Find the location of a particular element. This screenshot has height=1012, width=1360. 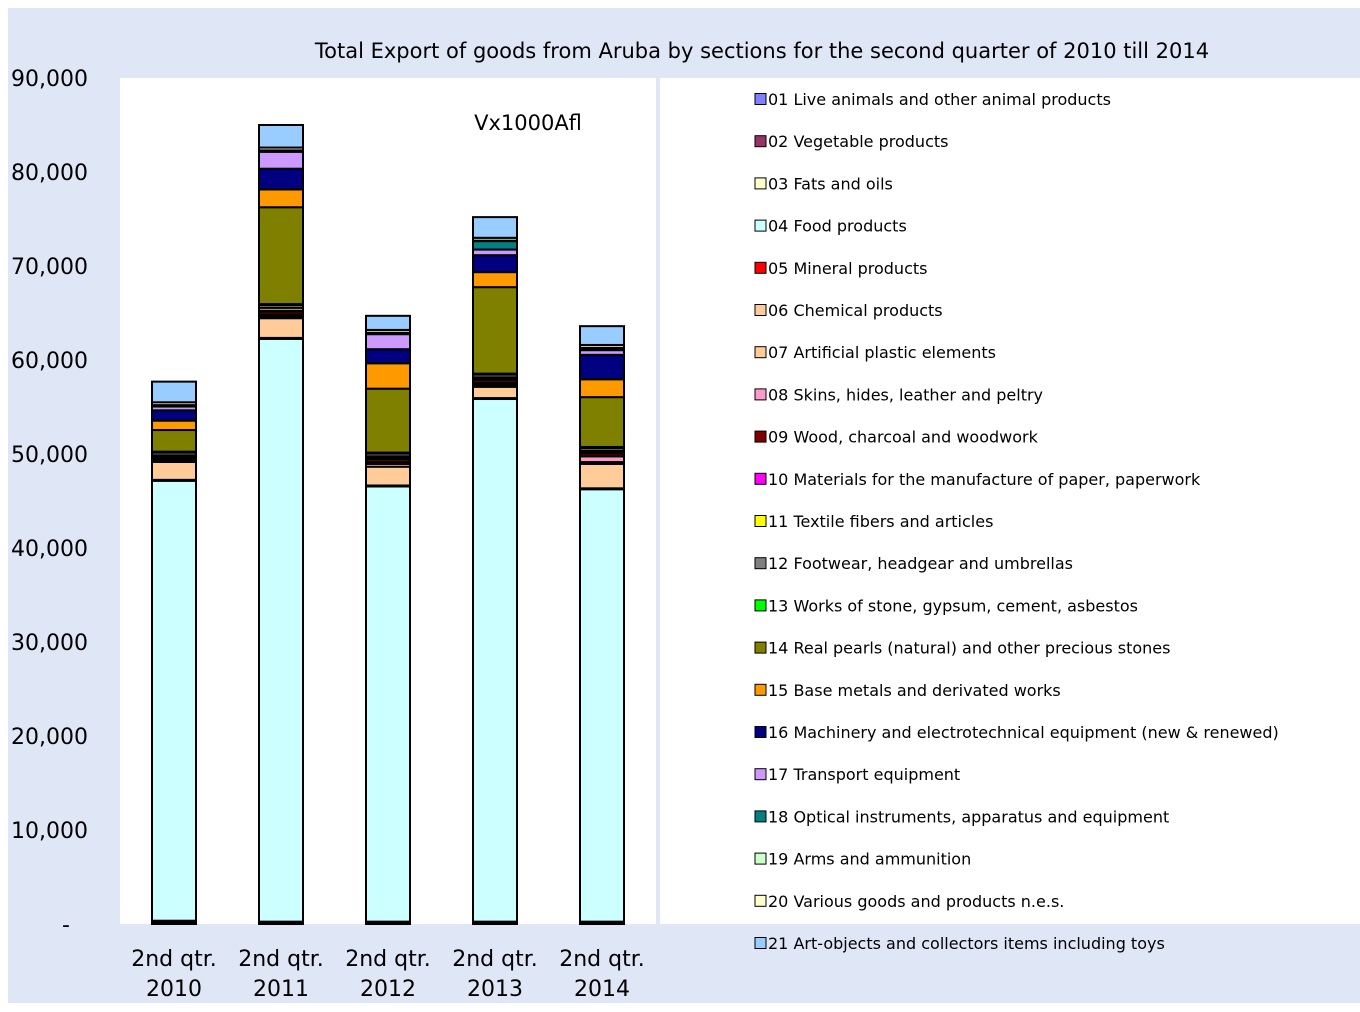

legend-item-label: 02 Vegetable products is located at coordinates (858, 141).